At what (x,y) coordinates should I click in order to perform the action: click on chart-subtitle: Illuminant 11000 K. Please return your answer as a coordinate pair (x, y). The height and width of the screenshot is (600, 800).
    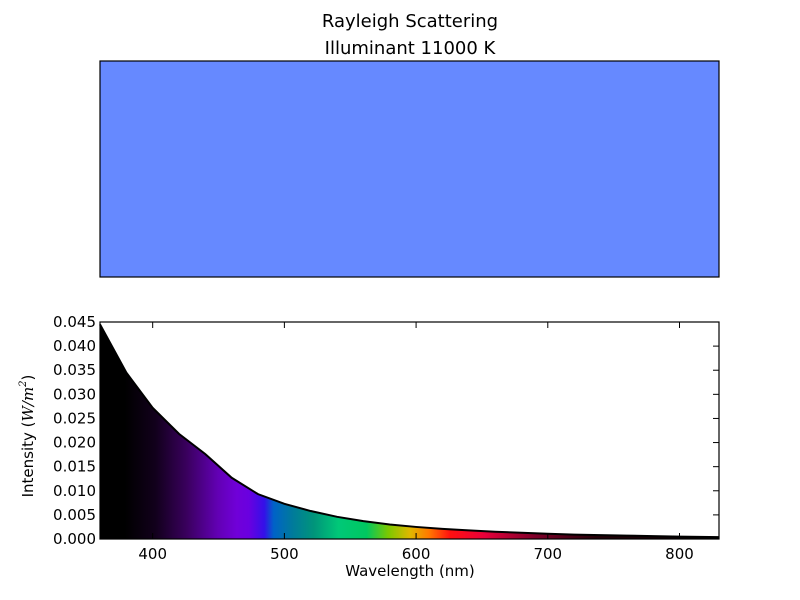
    Looking at the image, I should click on (411, 48).